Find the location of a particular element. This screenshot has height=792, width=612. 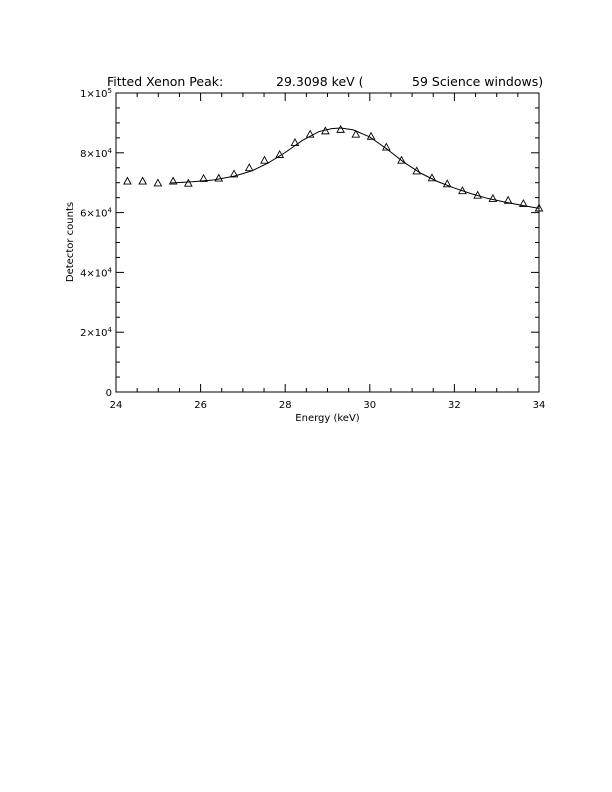

y-tick-mantissa: 4×10 is located at coordinates (93, 273).